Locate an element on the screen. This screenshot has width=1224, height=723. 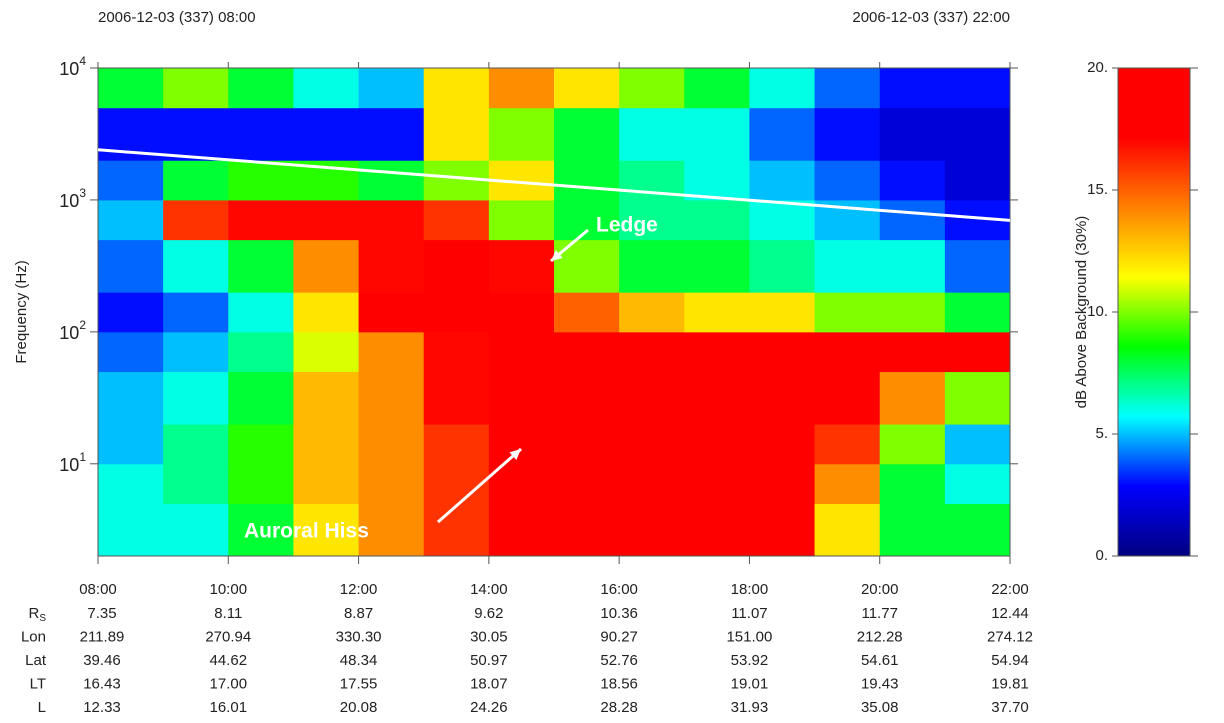
ephemeris-value: 8.11 is located at coordinates (228, 613).